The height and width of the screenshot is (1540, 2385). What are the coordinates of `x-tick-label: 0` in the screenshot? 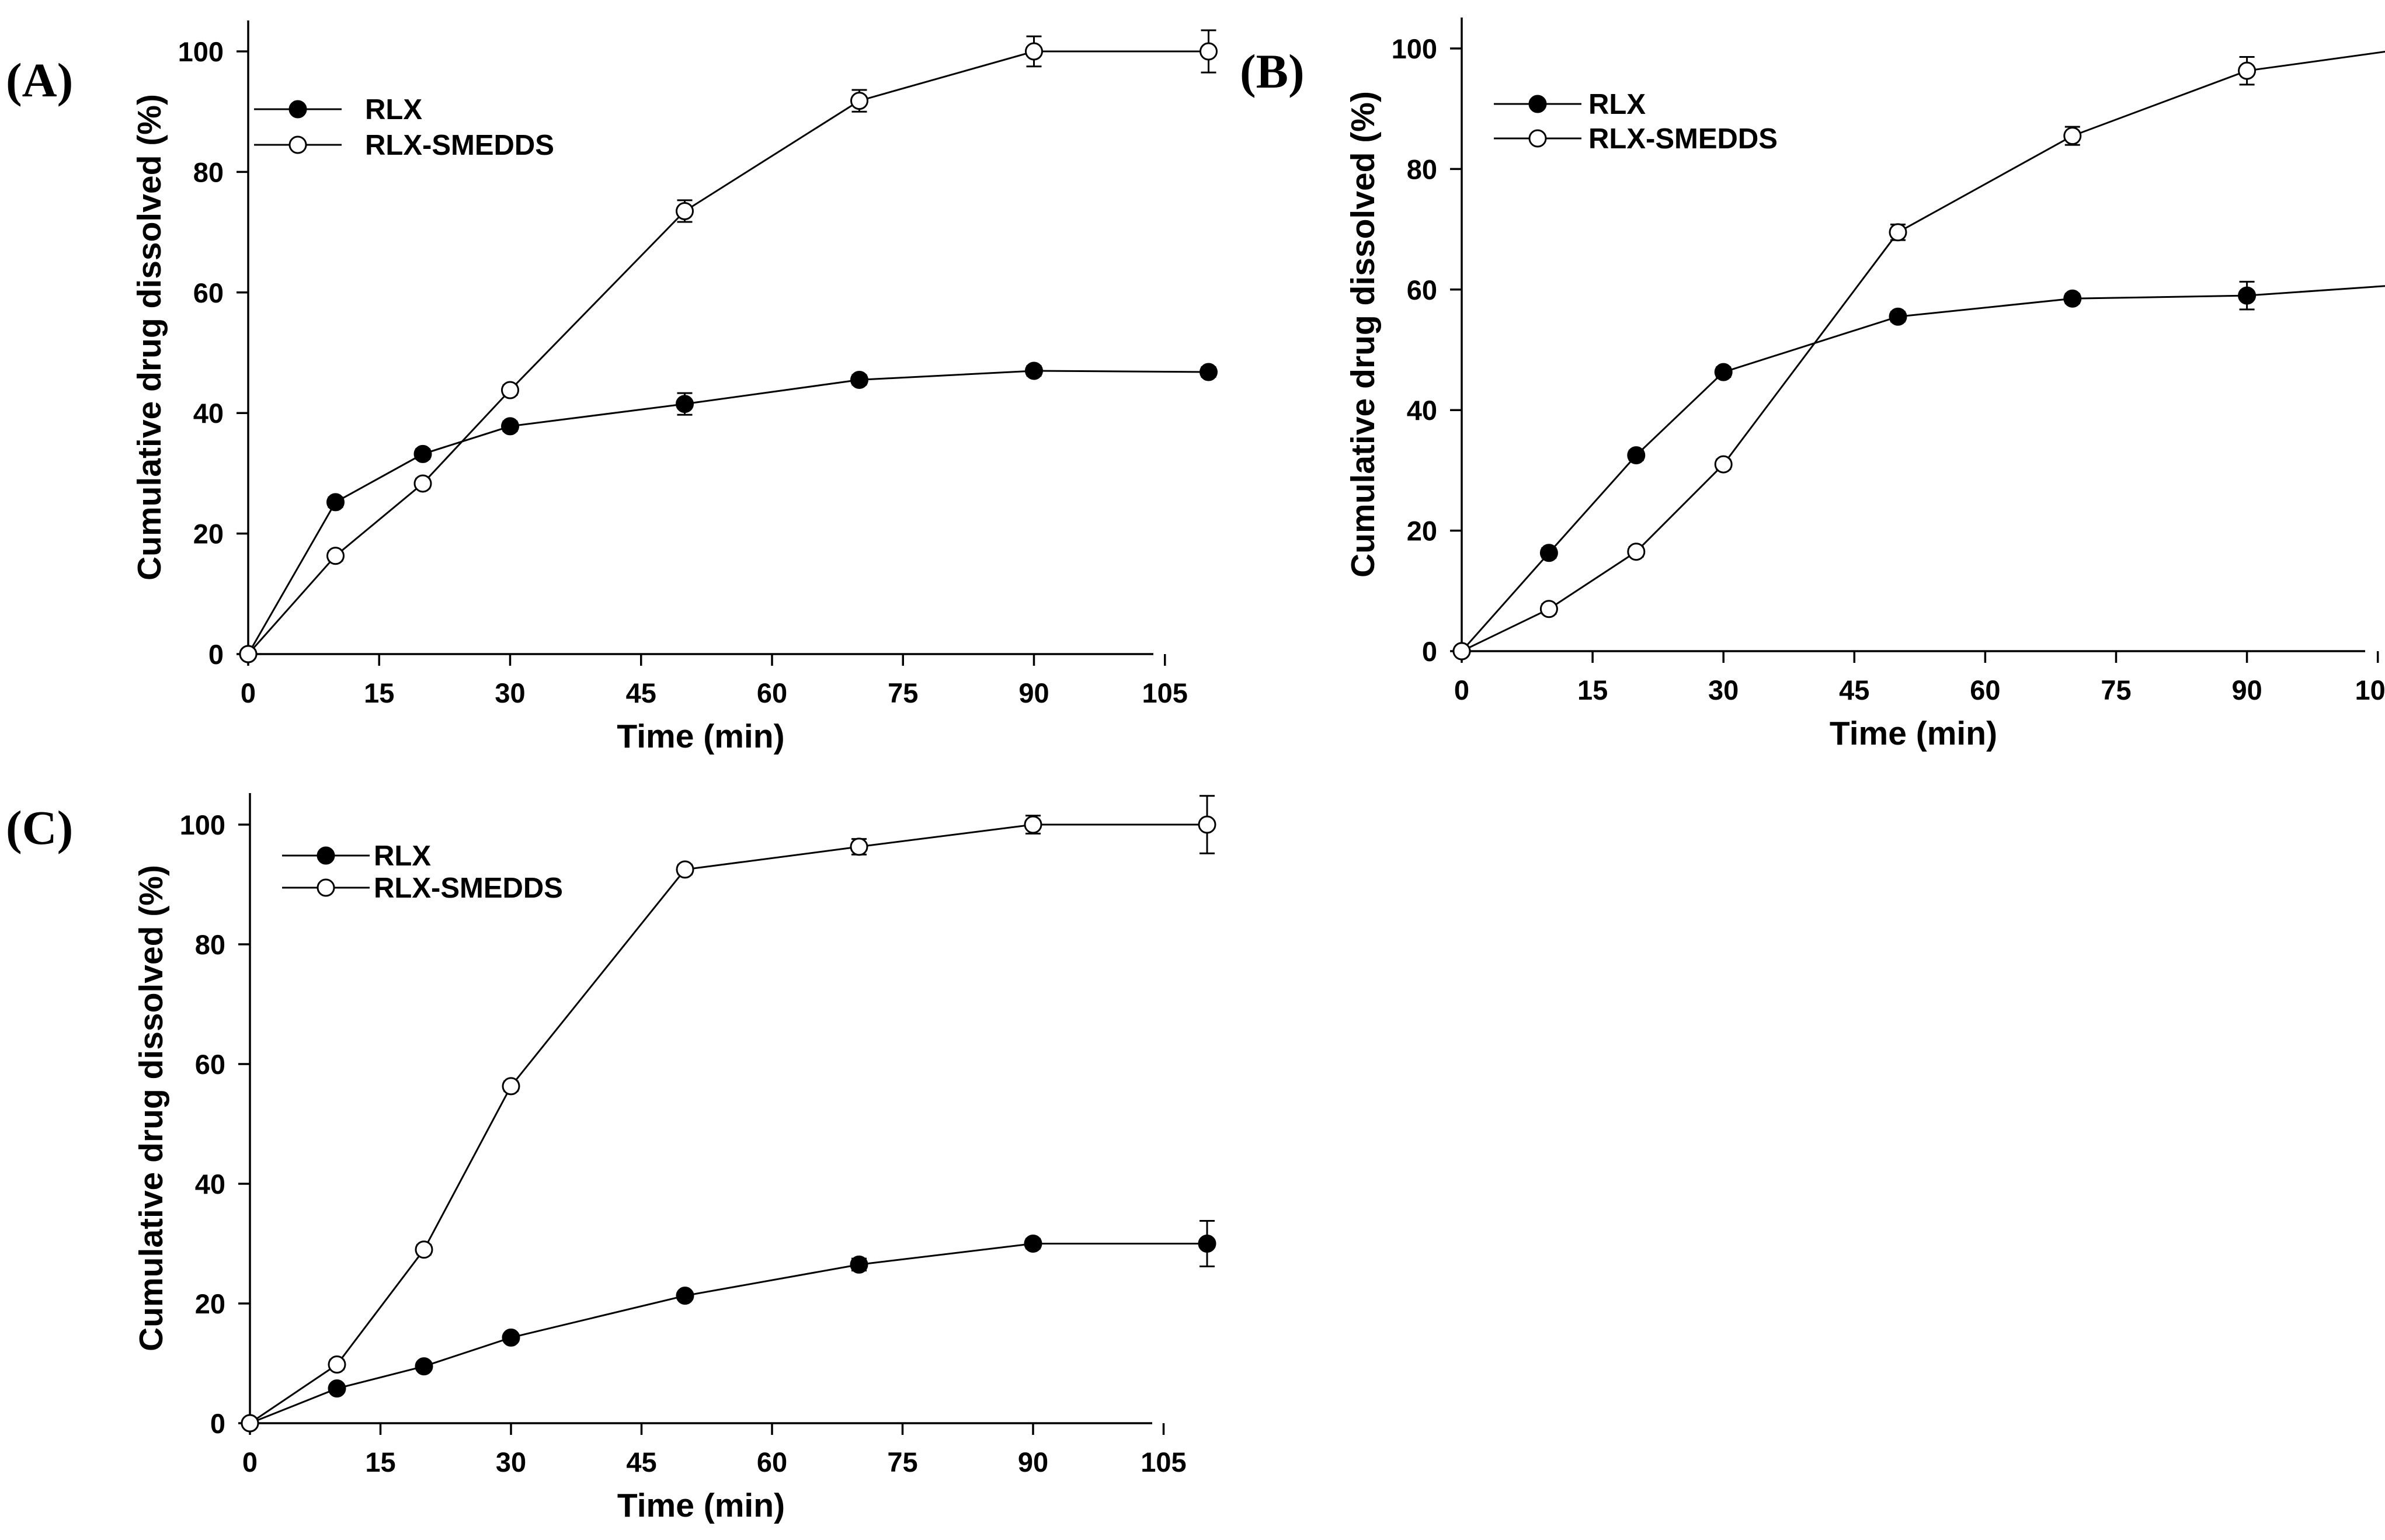 It's located at (248, 692).